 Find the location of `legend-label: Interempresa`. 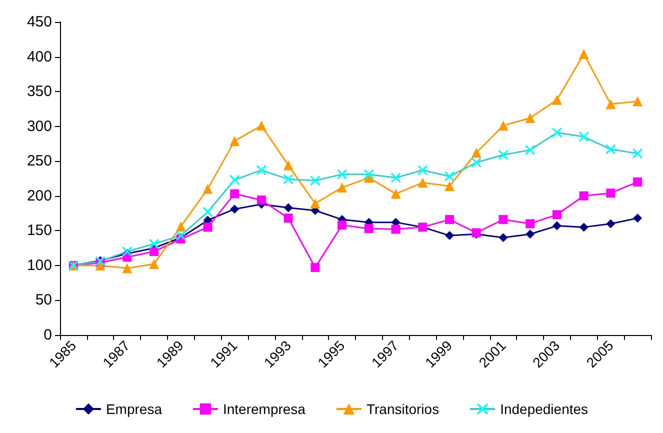

legend-label: Interempresa is located at coordinates (264, 409).